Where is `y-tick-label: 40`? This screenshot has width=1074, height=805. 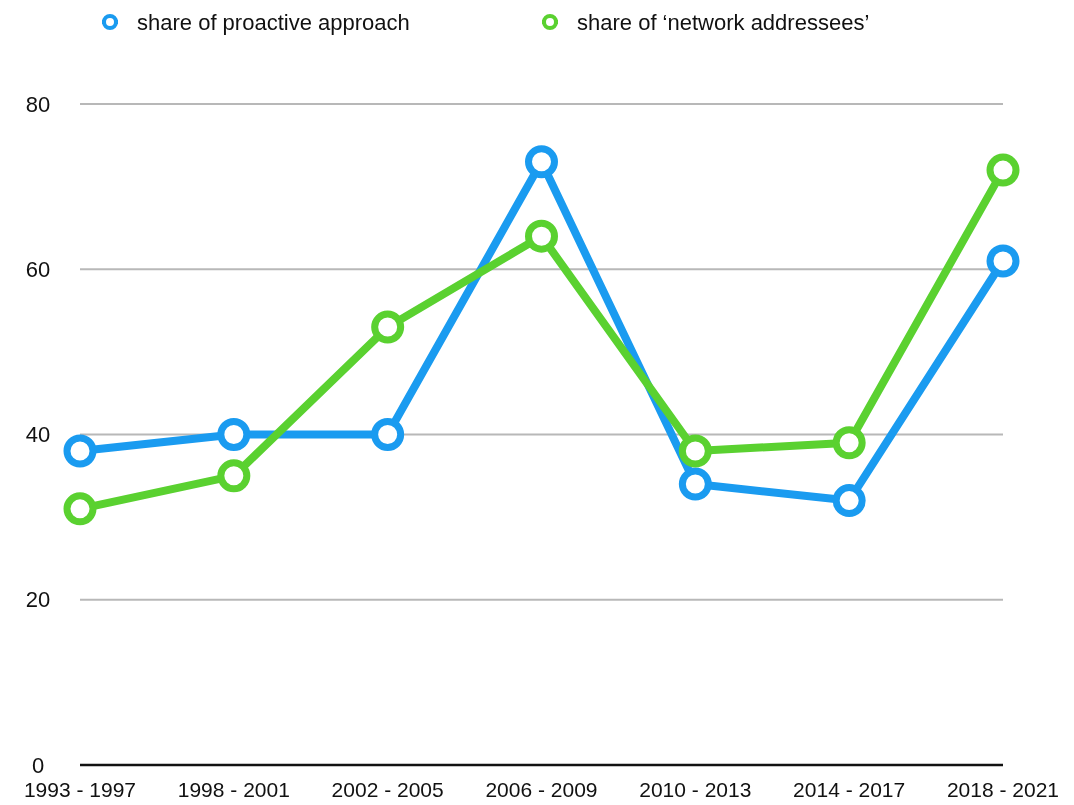 y-tick-label: 40 is located at coordinates (38, 435).